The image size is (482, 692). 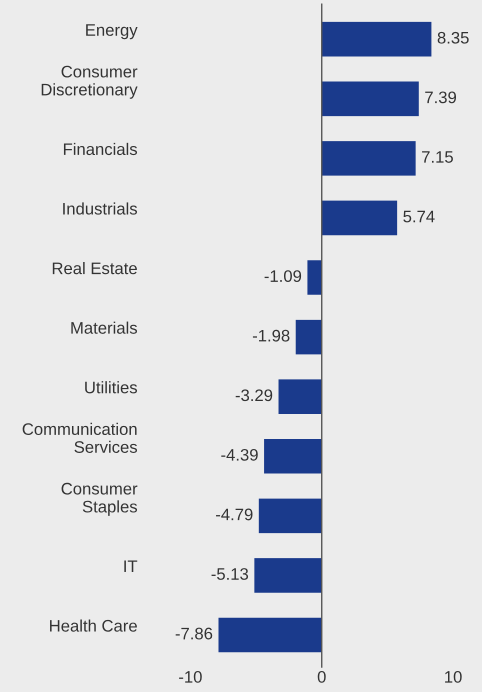 What do you see at coordinates (100, 499) in the screenshot?
I see `y-tick-label: Consumer Staples` at bounding box center [100, 499].